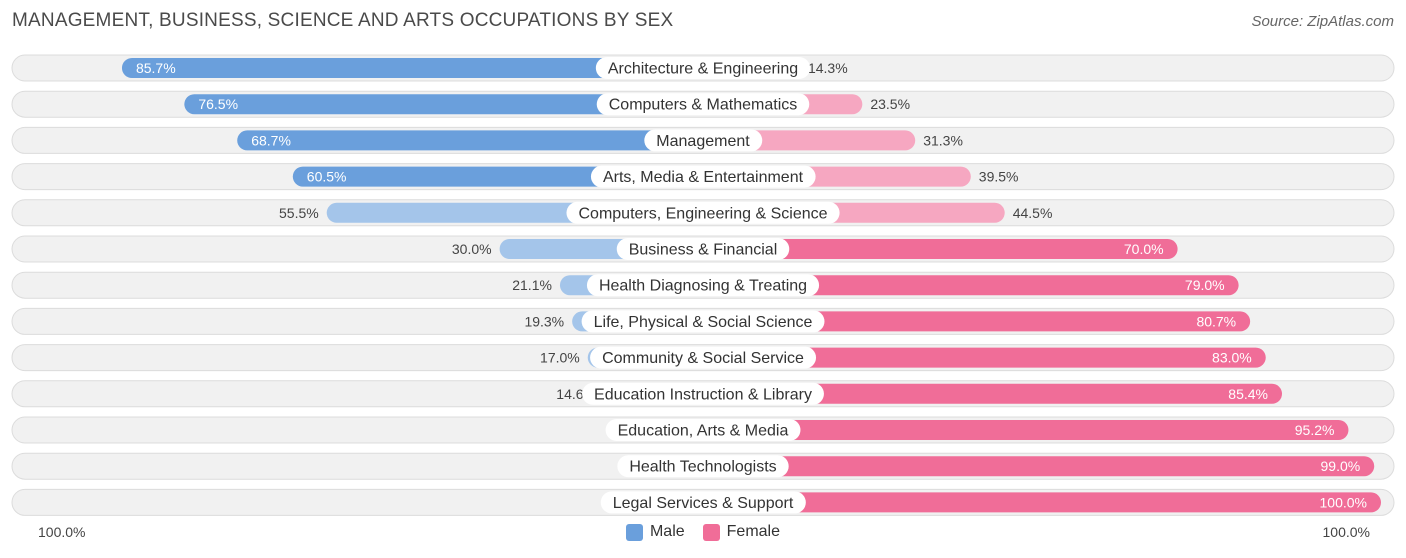  I want to click on female-value-label: 80.7%, so click(1216, 321).